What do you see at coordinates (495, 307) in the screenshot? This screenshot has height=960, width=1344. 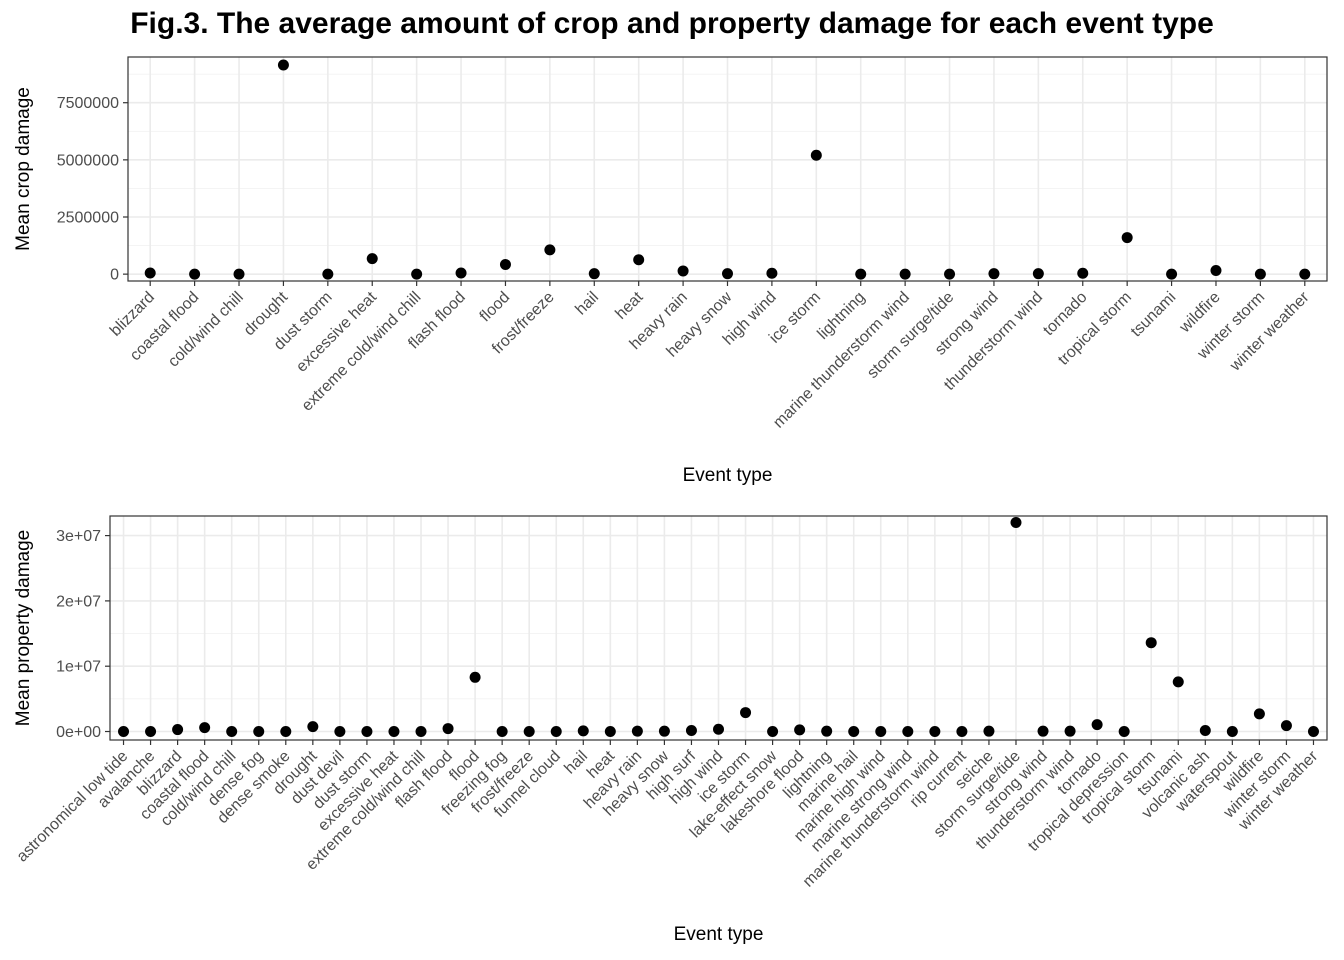 I see `x-tick-label: flood` at bounding box center [495, 307].